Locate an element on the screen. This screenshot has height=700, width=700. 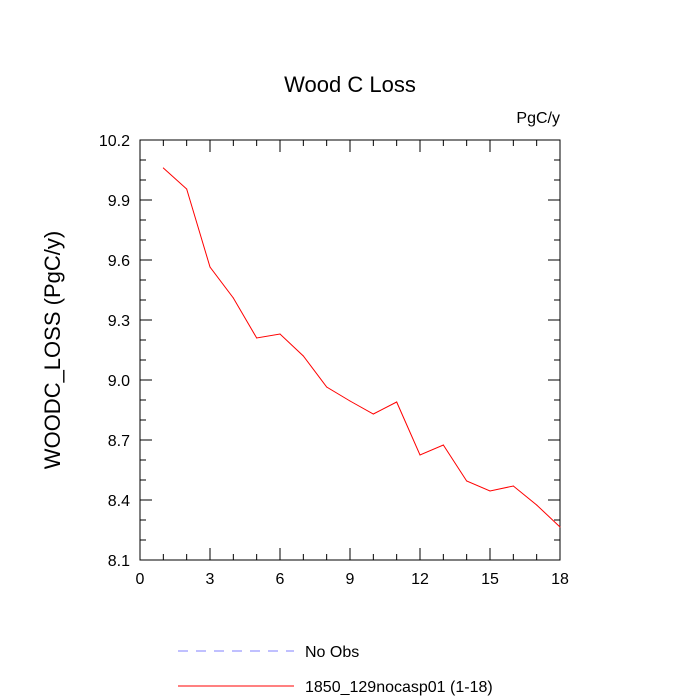
chart-title: Wood C Loss is located at coordinates (350, 84).